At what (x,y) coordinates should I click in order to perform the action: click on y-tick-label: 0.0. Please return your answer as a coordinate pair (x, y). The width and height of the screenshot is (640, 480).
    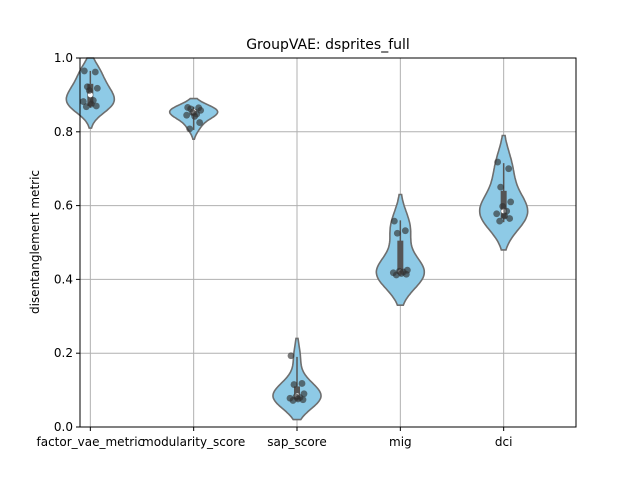
    Looking at the image, I should click on (63, 427).